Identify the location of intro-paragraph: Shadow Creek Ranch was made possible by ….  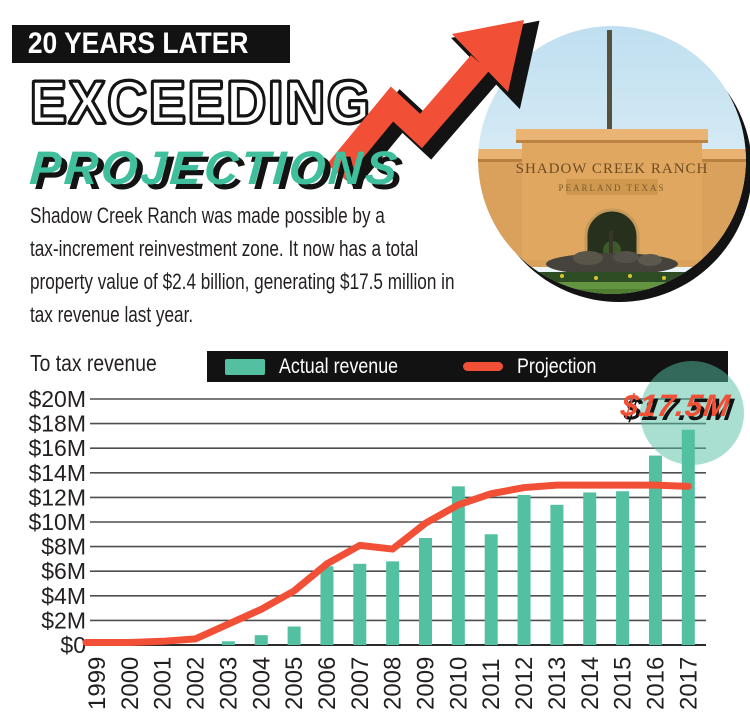
(302, 265).